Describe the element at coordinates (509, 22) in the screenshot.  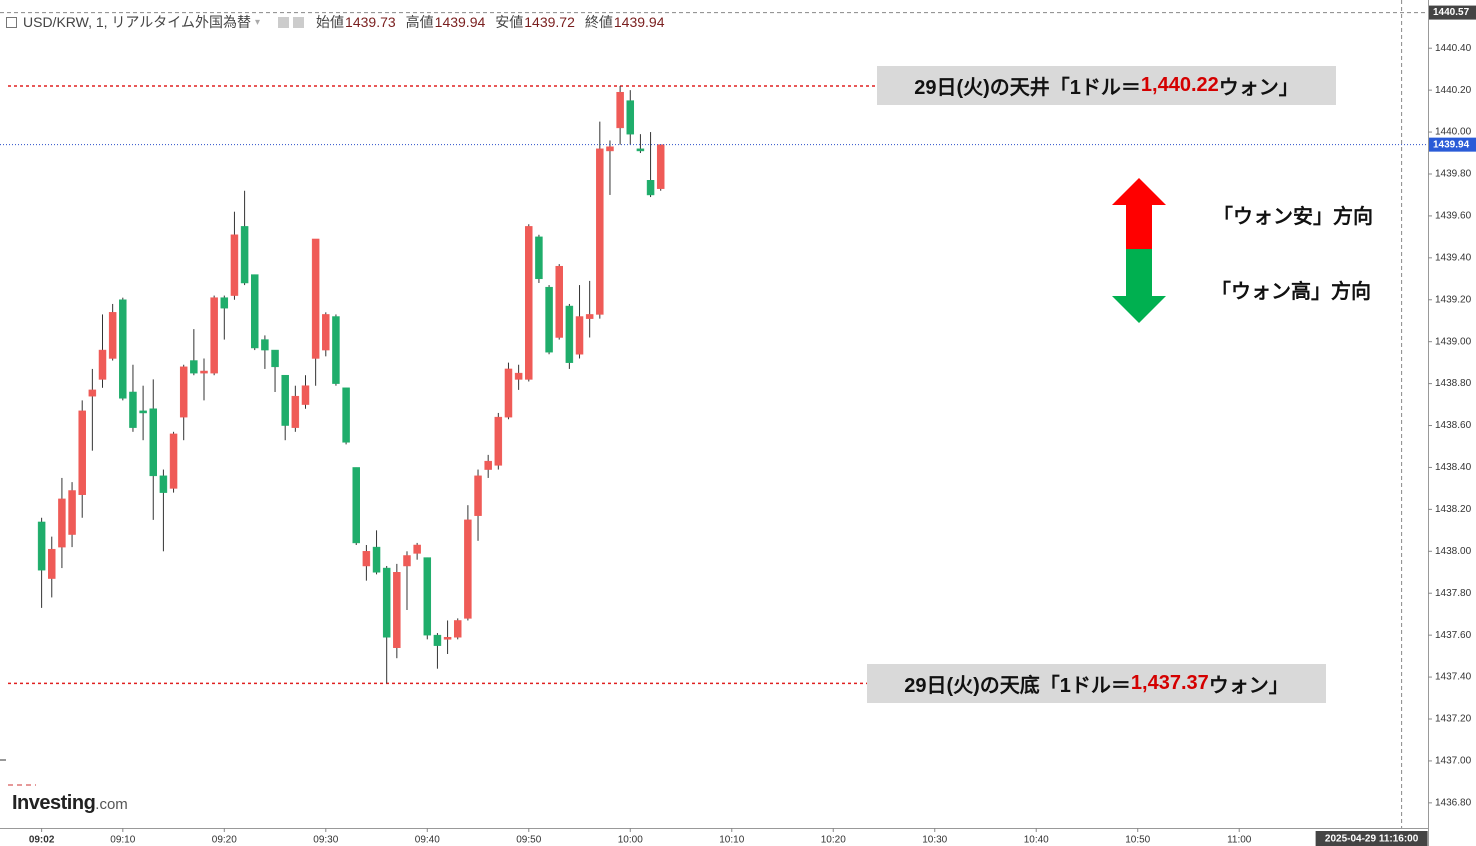
I see `ohlc-key: 安値` at that location.